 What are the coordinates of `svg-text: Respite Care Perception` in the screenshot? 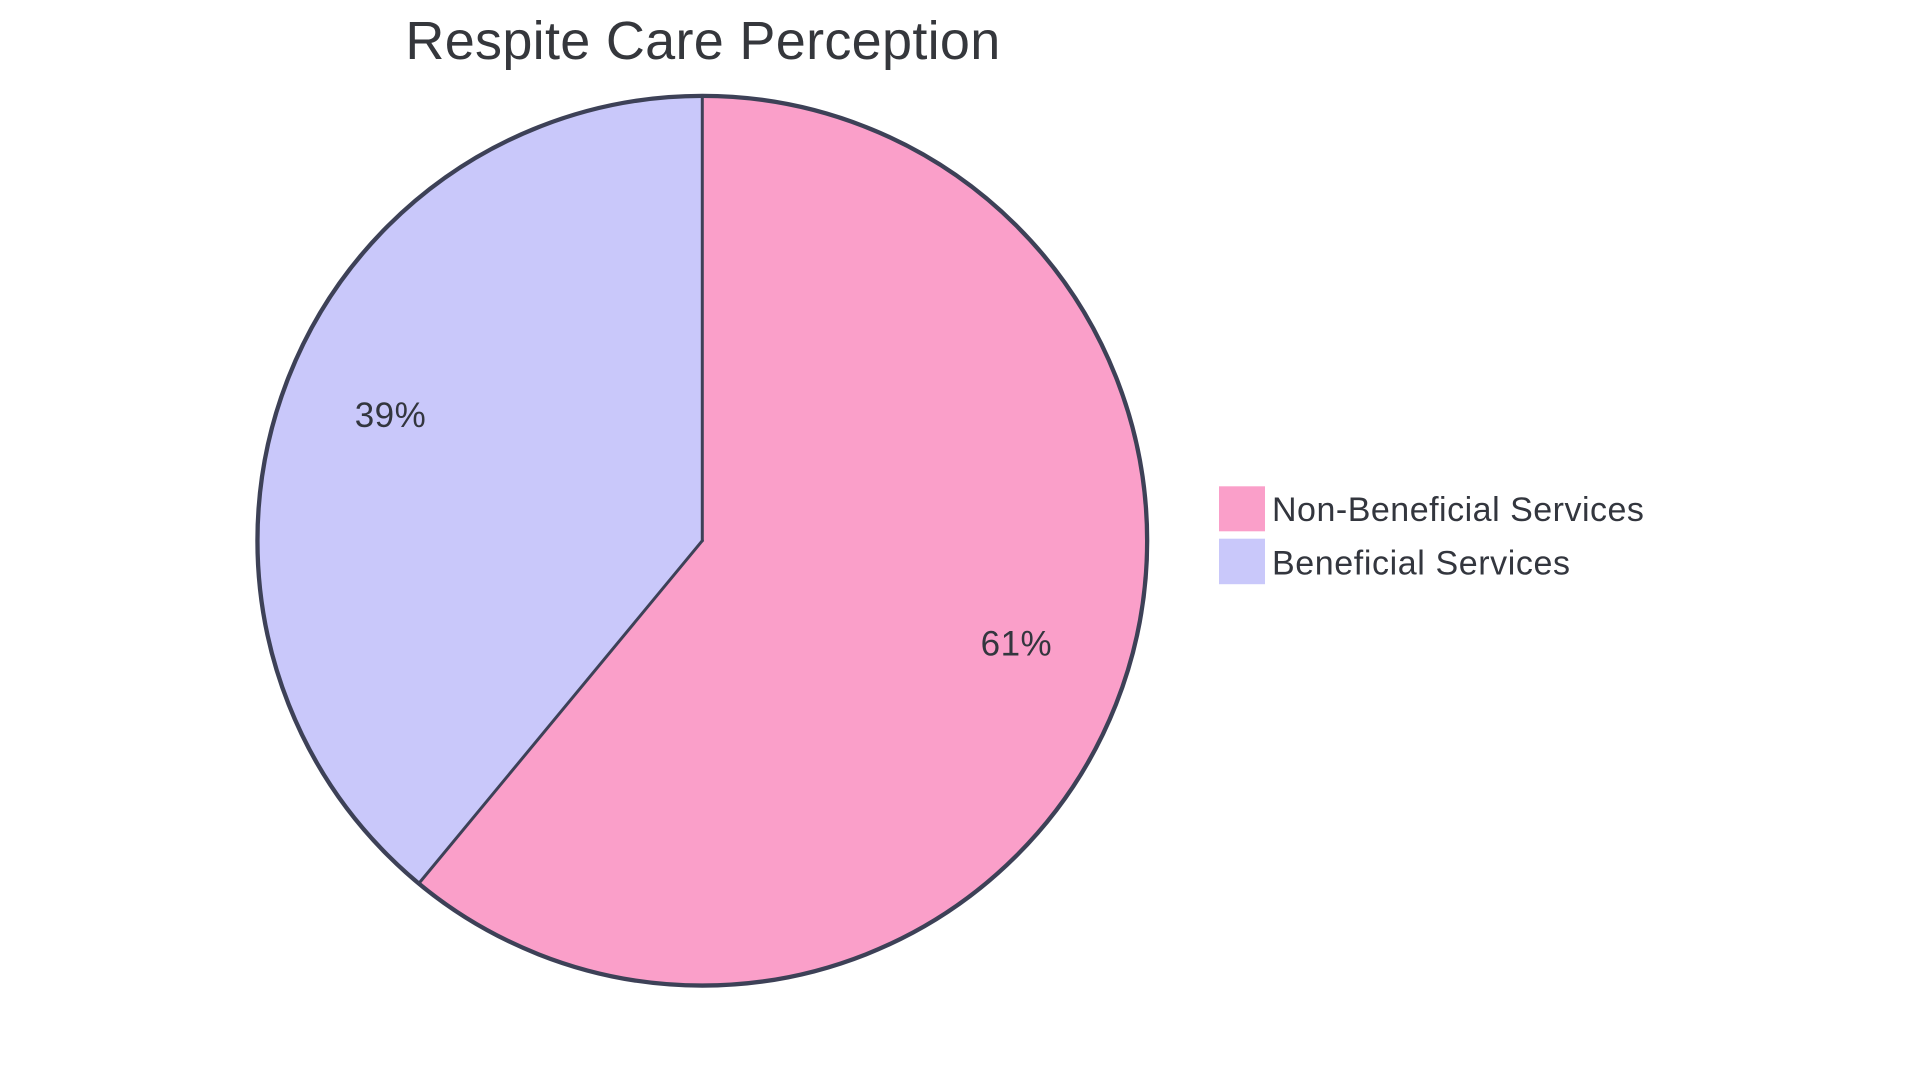 It's located at (702, 41).